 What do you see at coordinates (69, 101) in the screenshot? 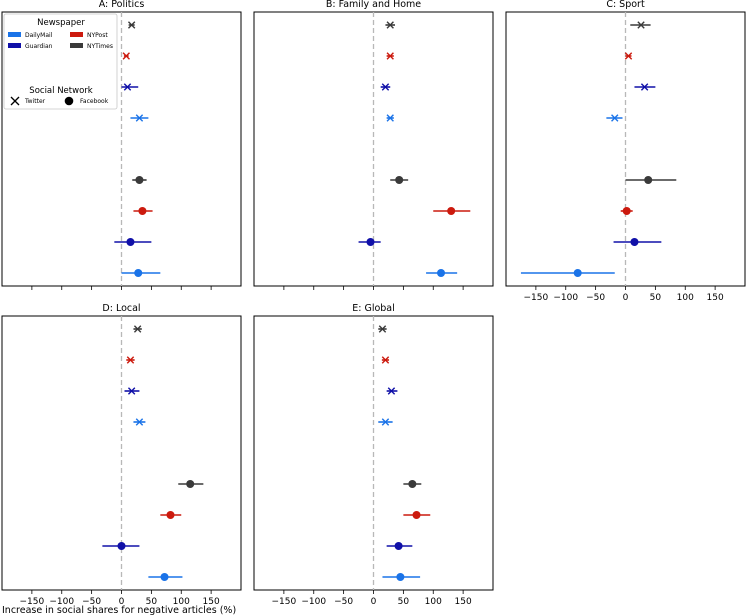
I see `legend-facebook-marker` at bounding box center [69, 101].